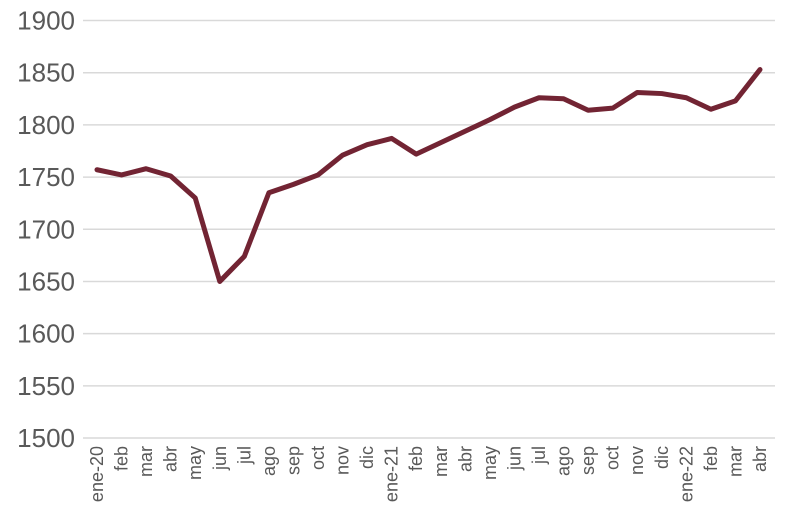 This screenshot has width=785, height=512. What do you see at coordinates (46, 177) in the screenshot?
I see `y-axis-tick-label: 1750` at bounding box center [46, 177].